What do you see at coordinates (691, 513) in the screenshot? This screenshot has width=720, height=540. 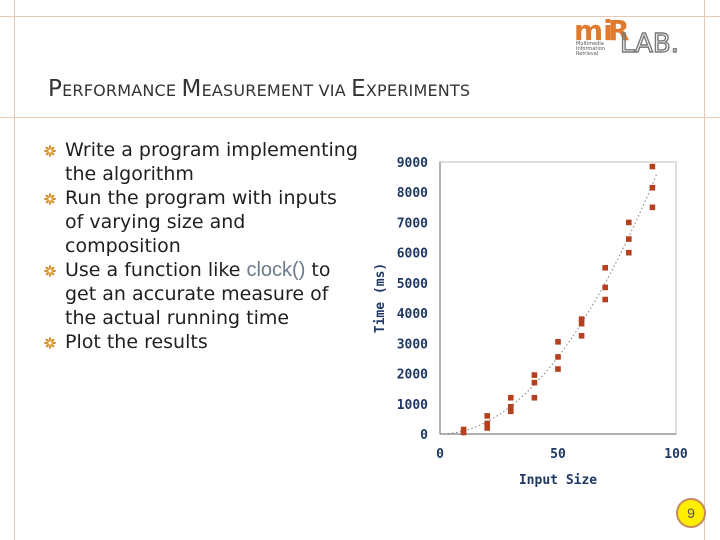 I see `page-number: 9` at bounding box center [691, 513].